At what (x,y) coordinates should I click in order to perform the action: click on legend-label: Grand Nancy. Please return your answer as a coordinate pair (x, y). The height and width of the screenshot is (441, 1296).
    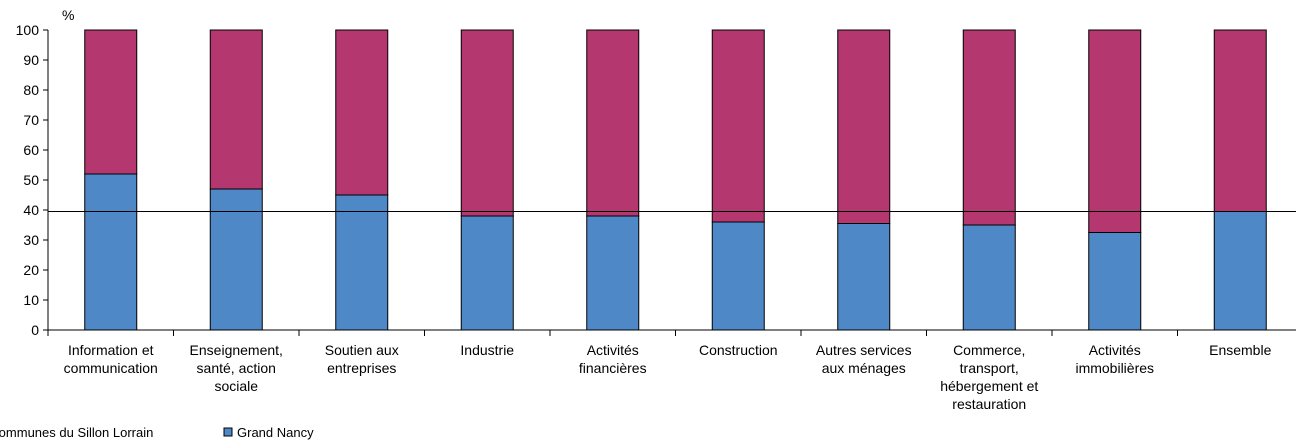
    Looking at the image, I should click on (275, 432).